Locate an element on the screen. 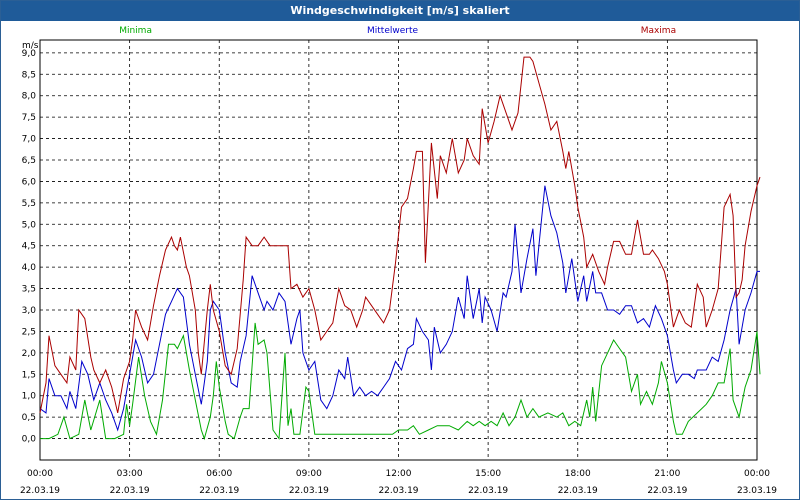 This screenshot has width=800, height=500. y-tick-label: 1,5 is located at coordinates (29, 375).